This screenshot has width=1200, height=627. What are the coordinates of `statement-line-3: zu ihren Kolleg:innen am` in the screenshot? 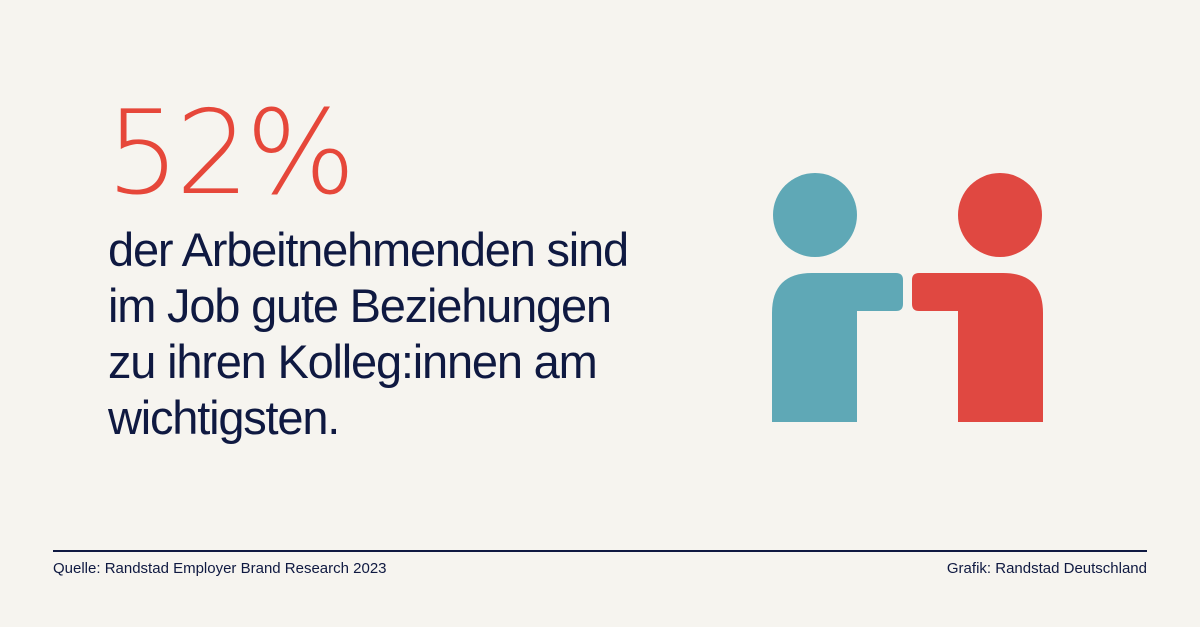 It's located at (353, 361).